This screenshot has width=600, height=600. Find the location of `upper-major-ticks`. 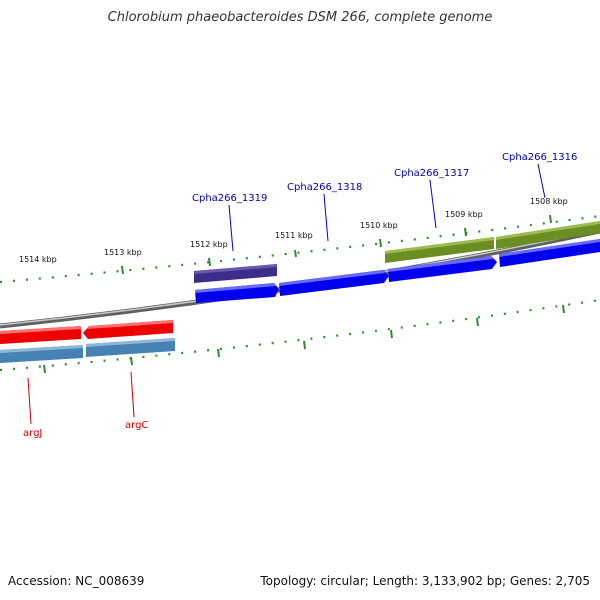

upper-major-ticks is located at coordinates (336, 244).